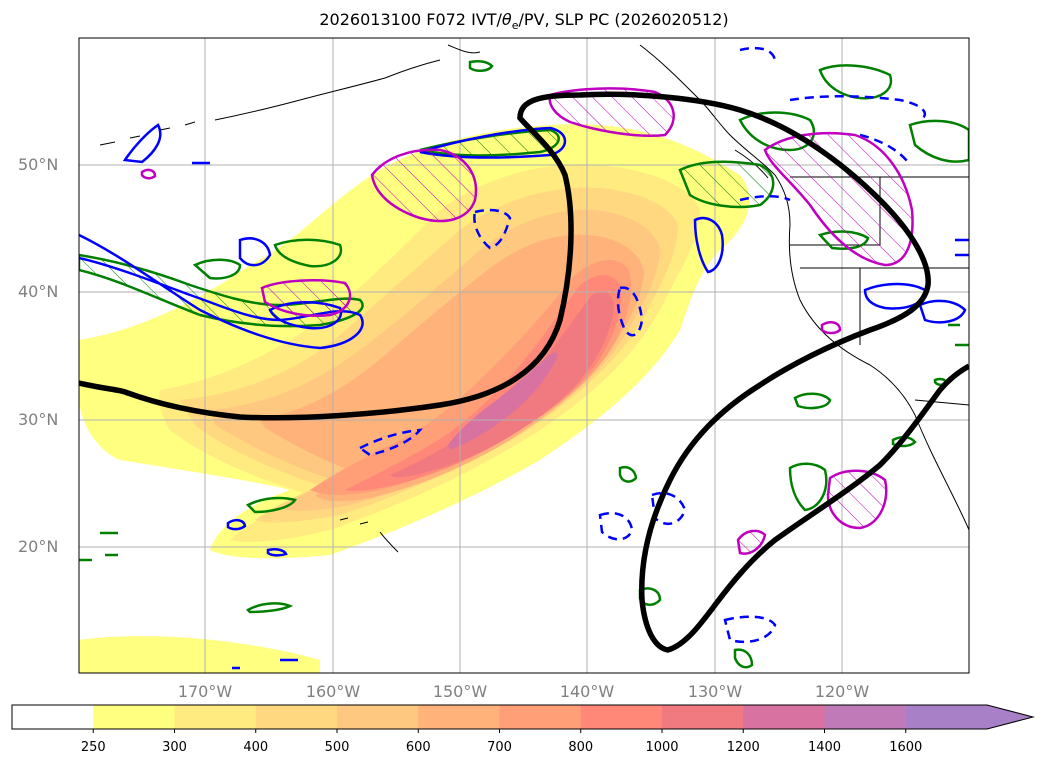 The width and height of the screenshot is (1047, 767). What do you see at coordinates (581, 747) in the screenshot?
I see `colorbar-tick-label: 800` at bounding box center [581, 747].